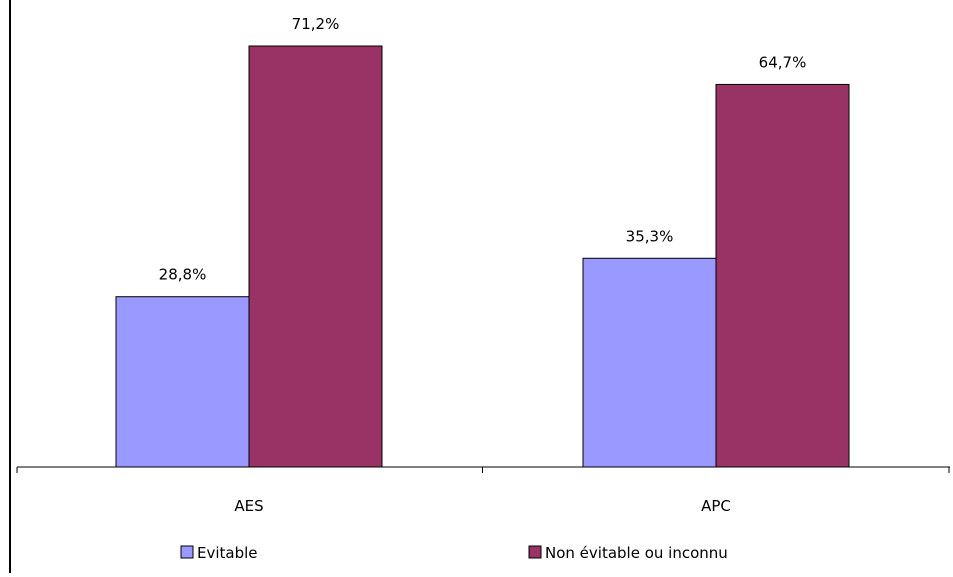 The image size is (953, 577). What do you see at coordinates (649, 362) in the screenshot?
I see `bar-apc-evitable` at bounding box center [649, 362].